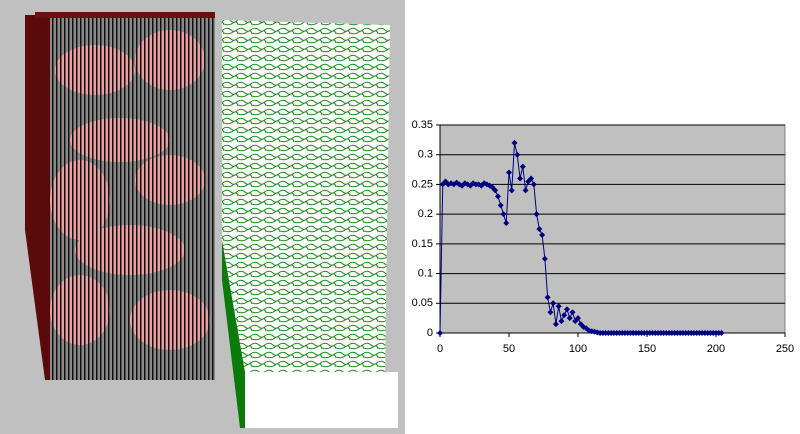 Image resolution: width=800 pixels, height=434 pixels. I want to click on x-tick-label: 200, so click(716, 349).